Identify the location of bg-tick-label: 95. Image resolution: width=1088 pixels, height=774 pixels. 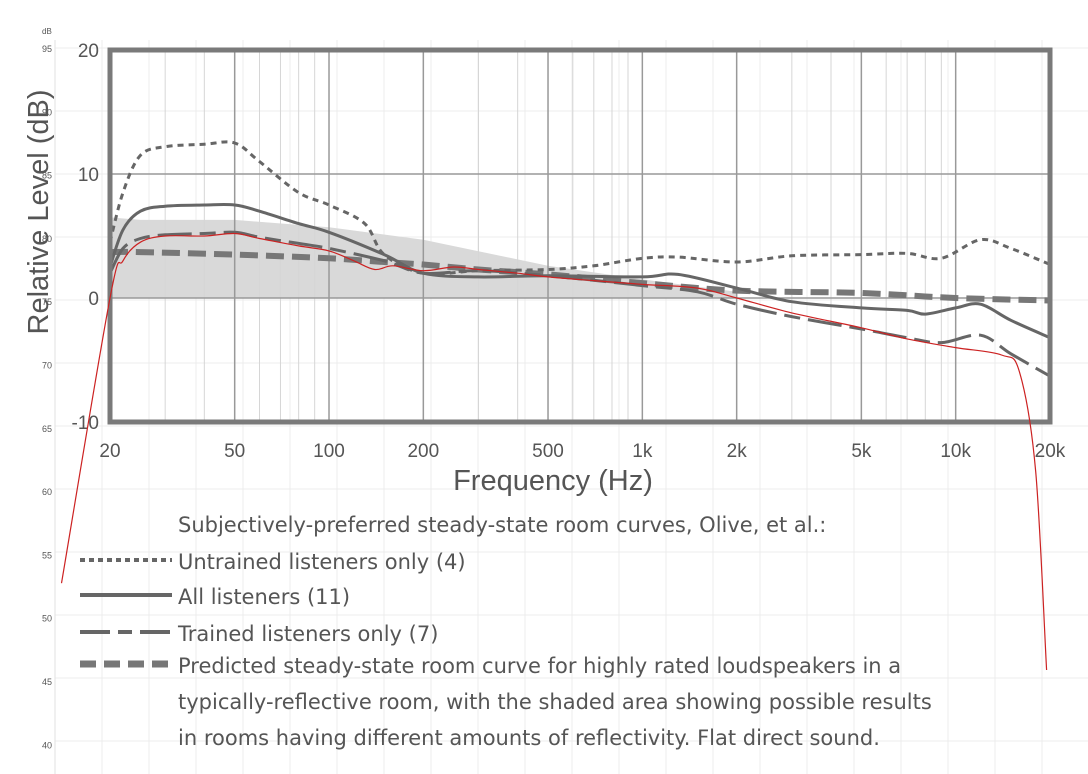
(47, 49).